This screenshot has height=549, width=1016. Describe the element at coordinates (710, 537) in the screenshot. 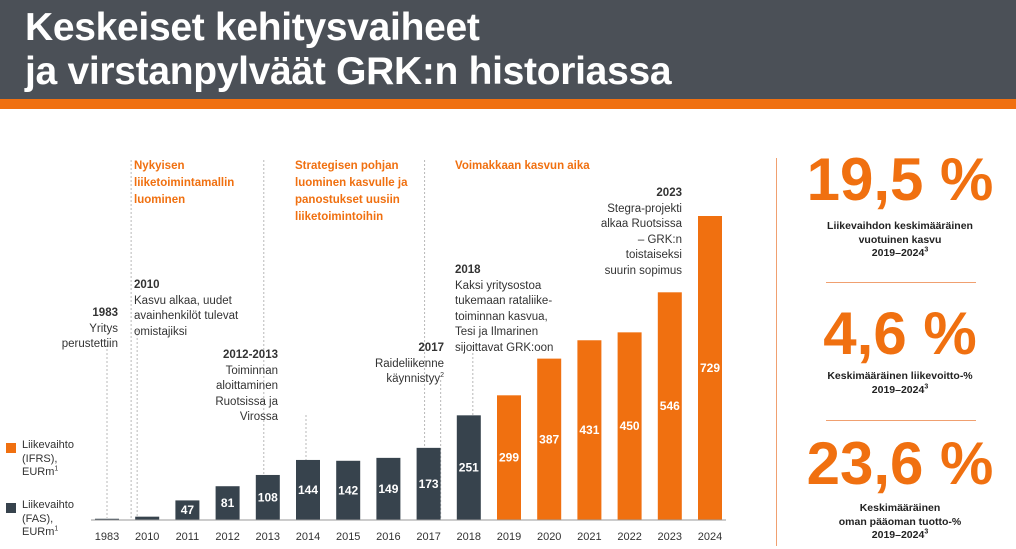

I see `x-tick-label: 2024` at that location.